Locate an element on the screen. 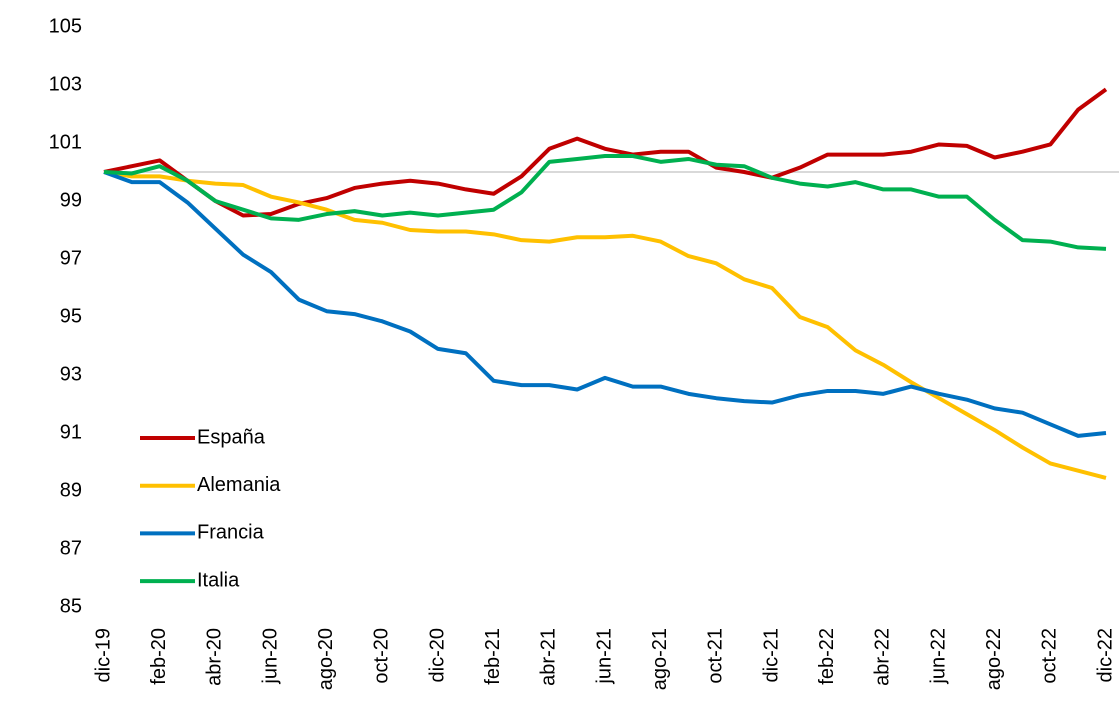  x-tick-label: abr-22 is located at coordinates (883, 657).